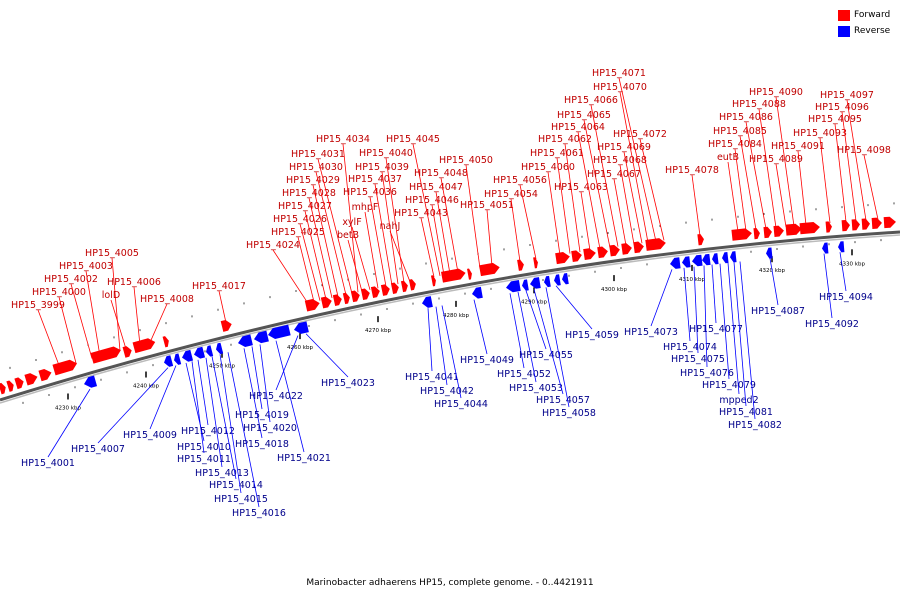 The image size is (900, 600). What do you see at coordinates (111, 295) in the screenshot?
I see `gene-label: lolD` at bounding box center [111, 295].